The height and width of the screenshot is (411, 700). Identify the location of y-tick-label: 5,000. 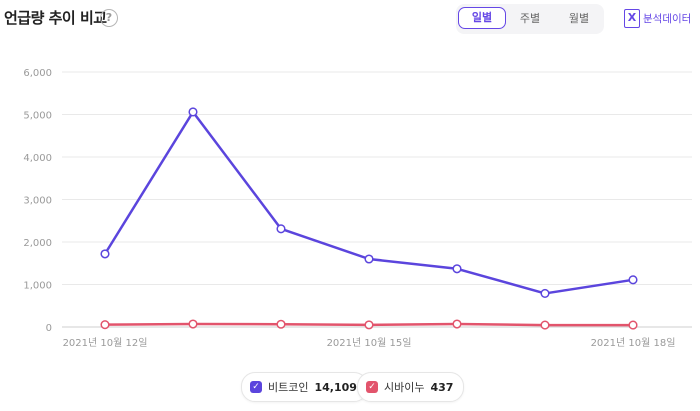
(37, 116).